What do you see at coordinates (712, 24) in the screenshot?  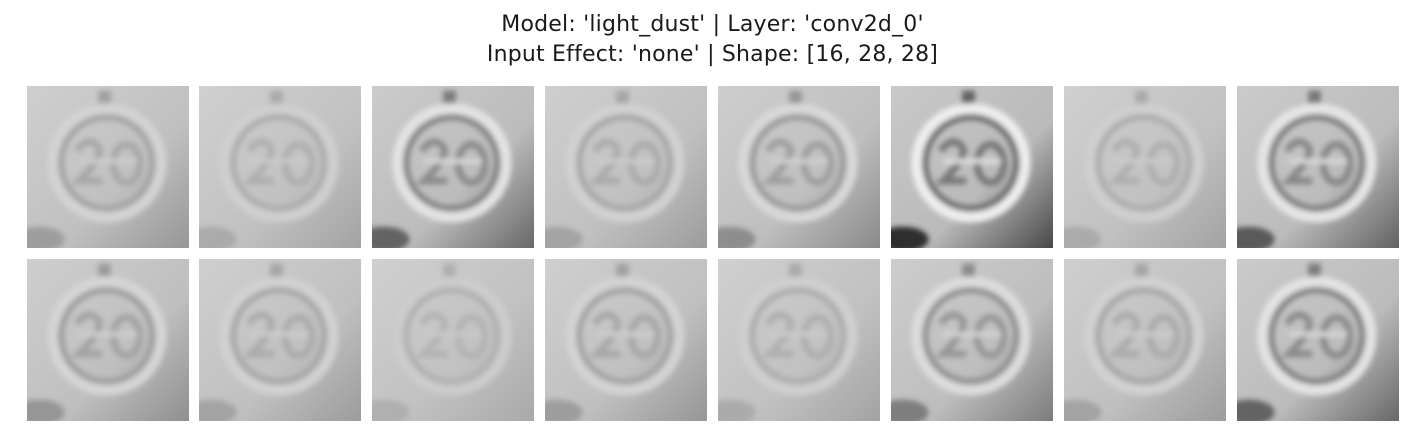 I see `title-line-1: Model: 'light_dust' | Layer: 'conv2d_0'` at bounding box center [712, 24].